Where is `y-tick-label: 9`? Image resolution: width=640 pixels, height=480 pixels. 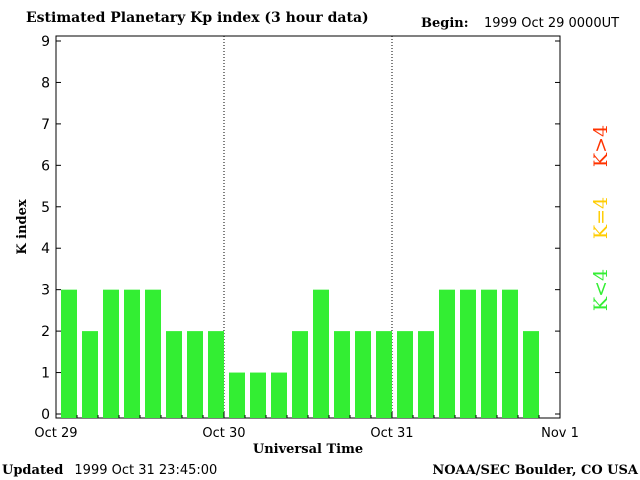
y-tick-label: 9 is located at coordinates (45, 42).